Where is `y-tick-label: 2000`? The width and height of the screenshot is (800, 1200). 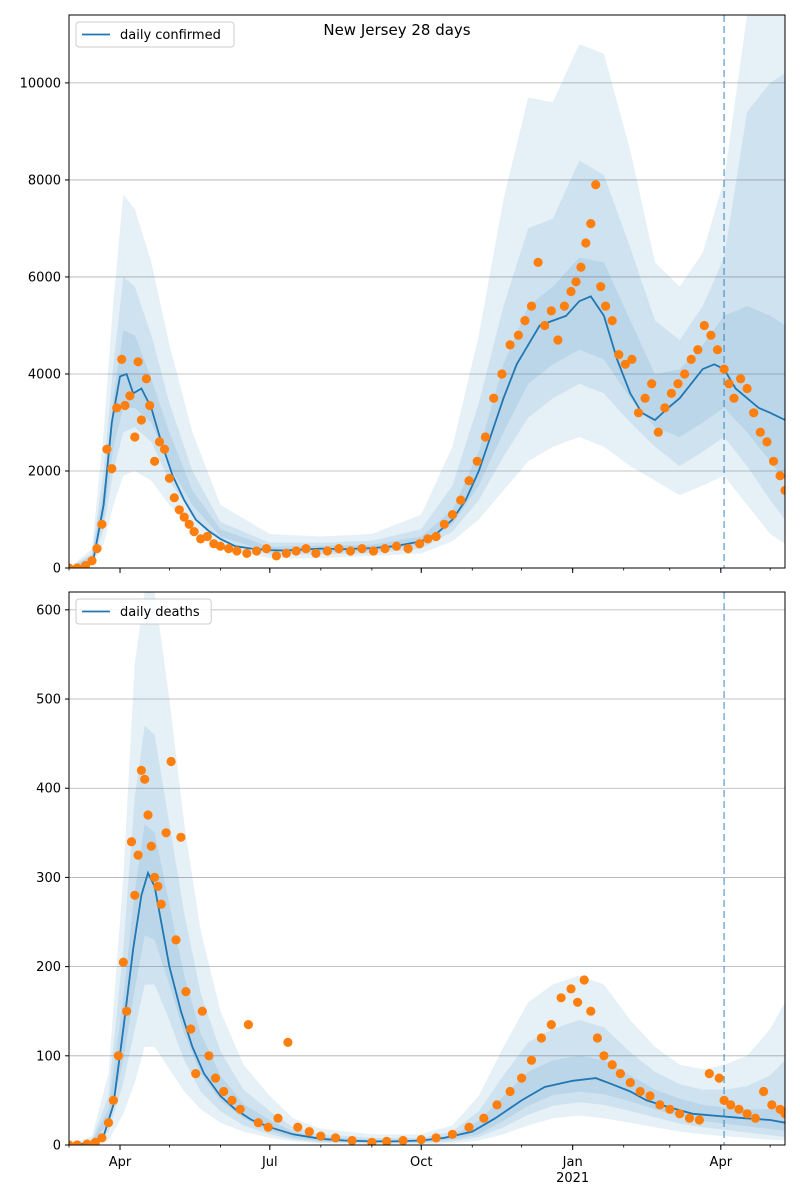
y-tick-label: 2000 is located at coordinates (44, 471).